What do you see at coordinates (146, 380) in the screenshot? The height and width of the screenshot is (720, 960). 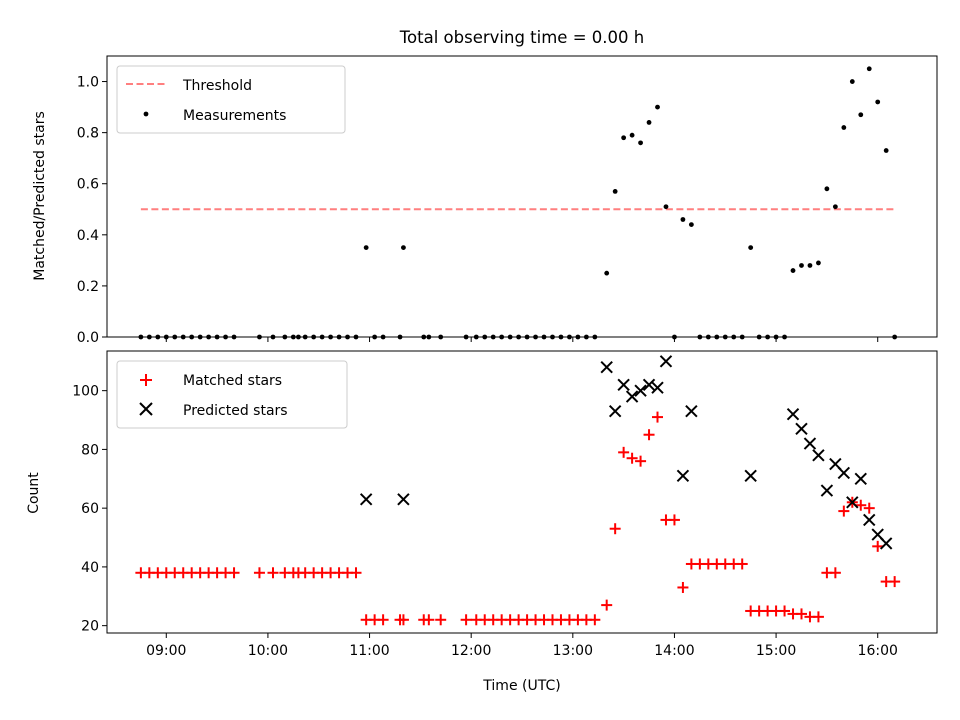 I see `legend-matched-swatch` at bounding box center [146, 380].